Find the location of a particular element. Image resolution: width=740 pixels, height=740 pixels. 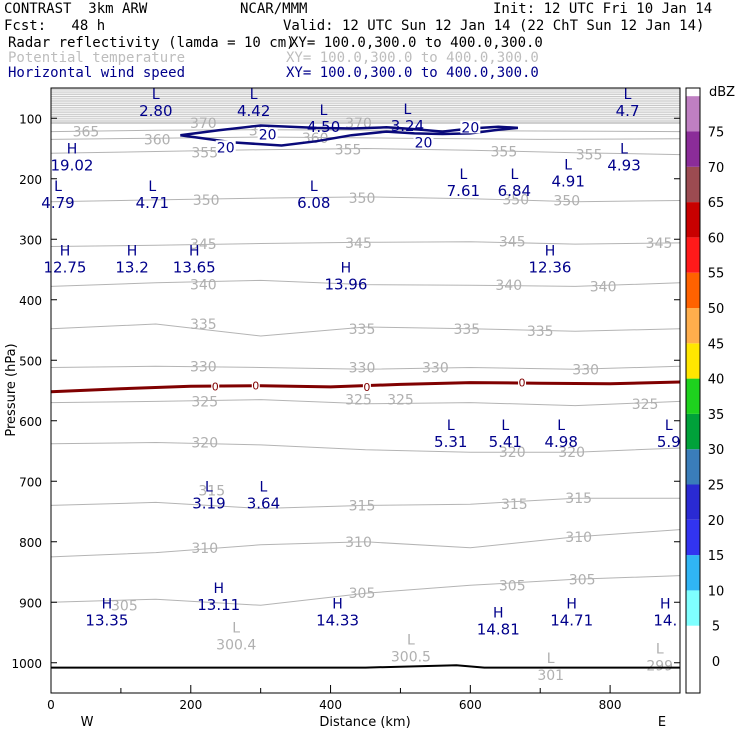

extremum-value: 4.50 is located at coordinates (323, 127).